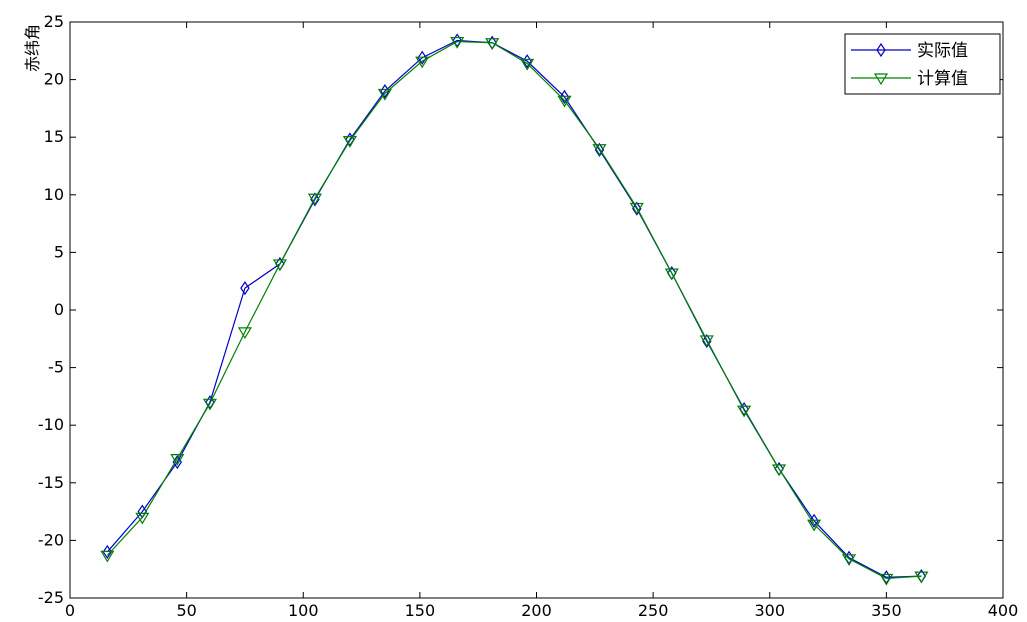  Describe the element at coordinates (59, 309) in the screenshot. I see `y-tick-label: 0` at that location.